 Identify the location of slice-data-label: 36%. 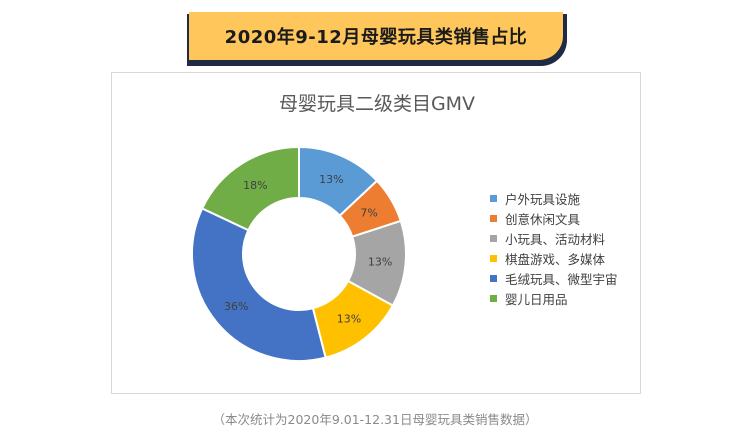
(236, 306).